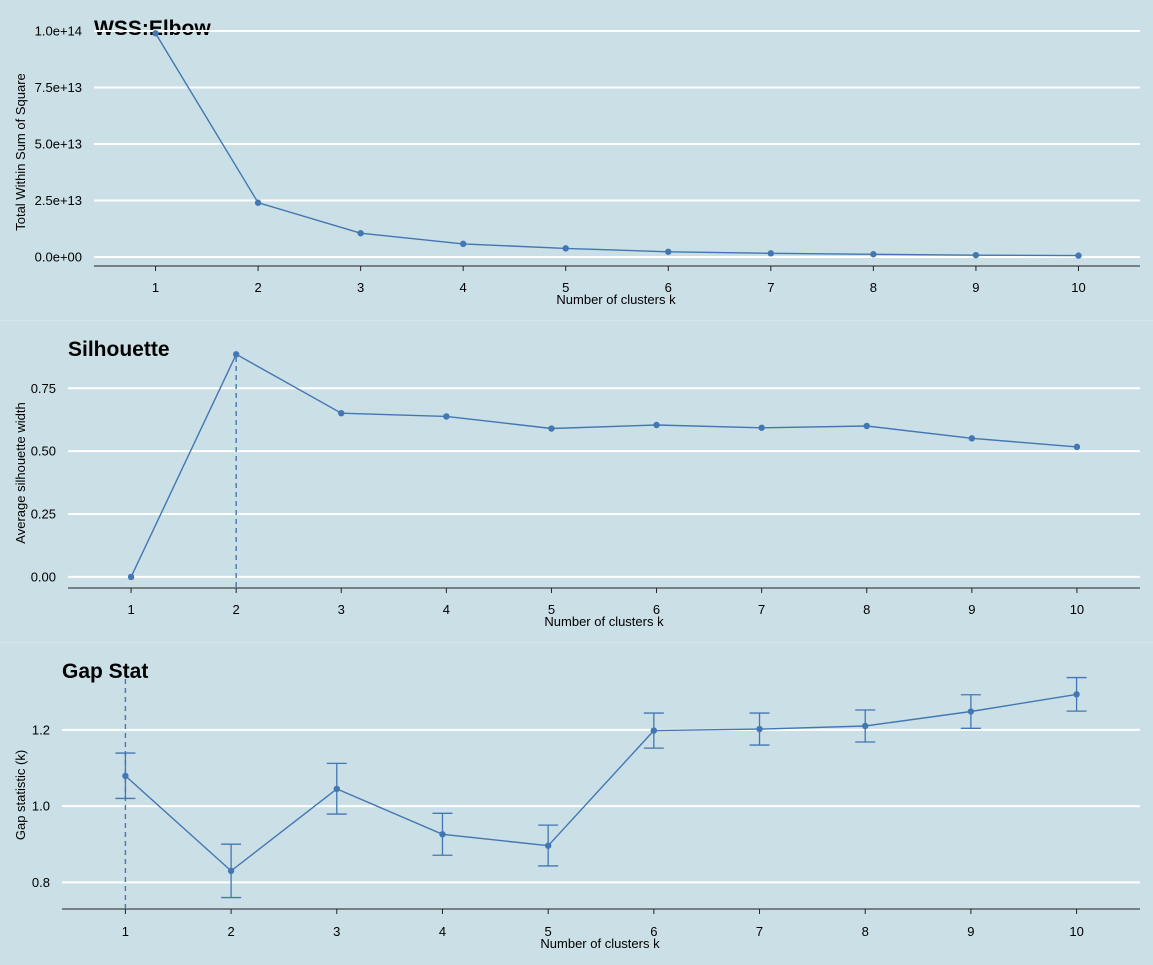 This screenshot has width=1153, height=965. What do you see at coordinates (341, 609) in the screenshot?
I see `silhouette-x-tick-label: 3` at bounding box center [341, 609].